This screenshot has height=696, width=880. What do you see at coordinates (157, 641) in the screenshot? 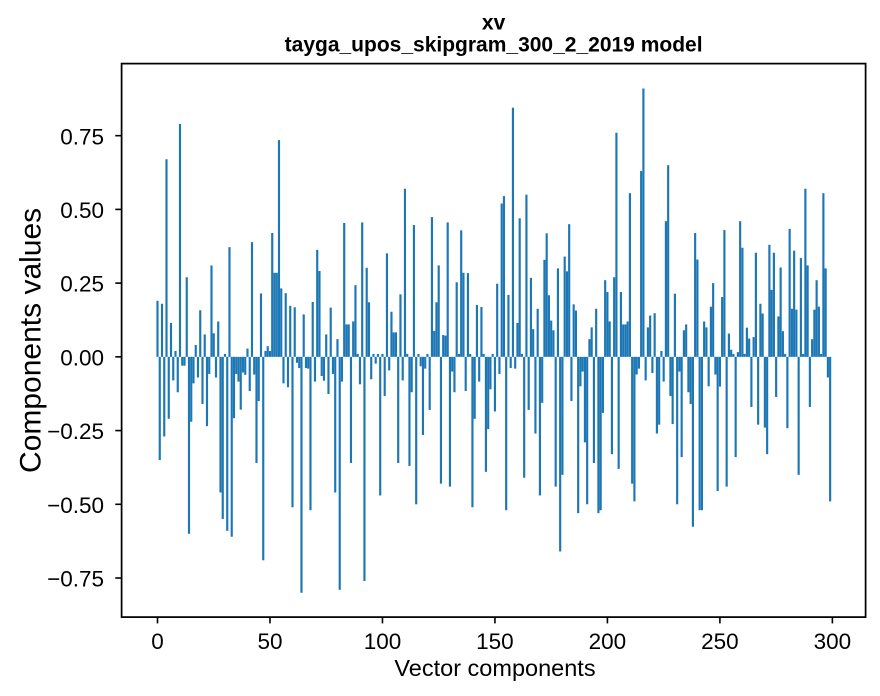
I see `svg-text: 0` at bounding box center [157, 641].